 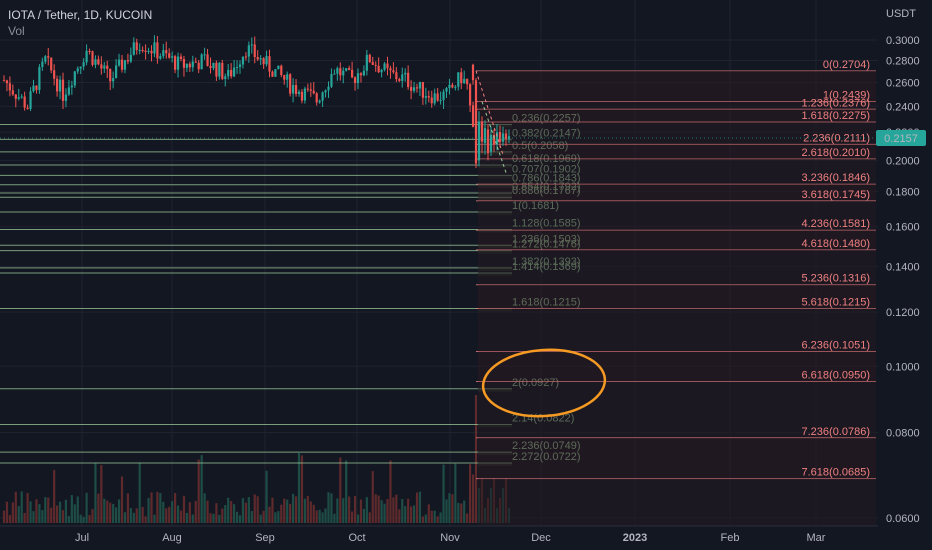 I want to click on time-tick-label: Dec, so click(x=541, y=538).